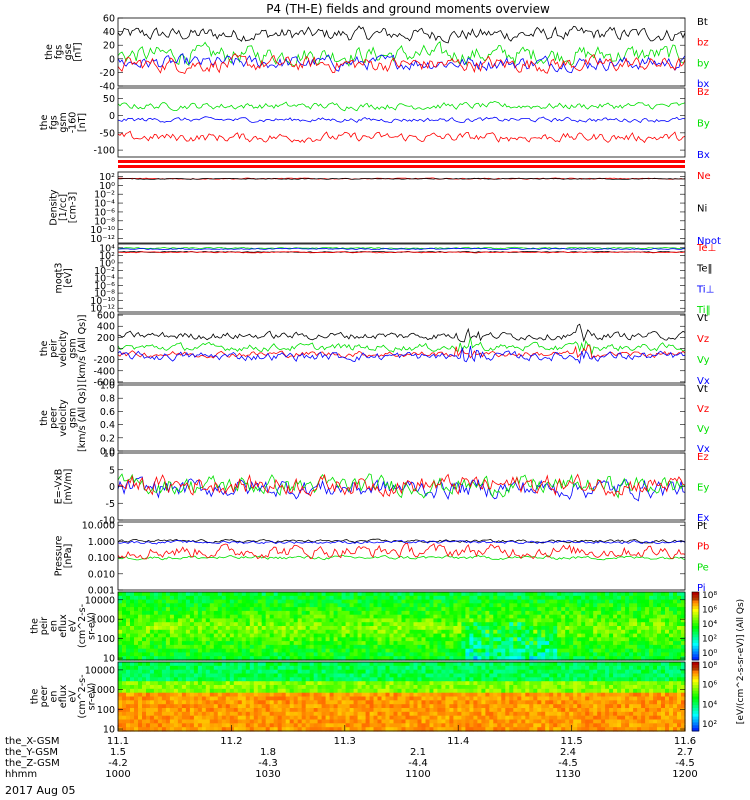  I want to click on y-axis-label-line: peer, so click(54, 418).